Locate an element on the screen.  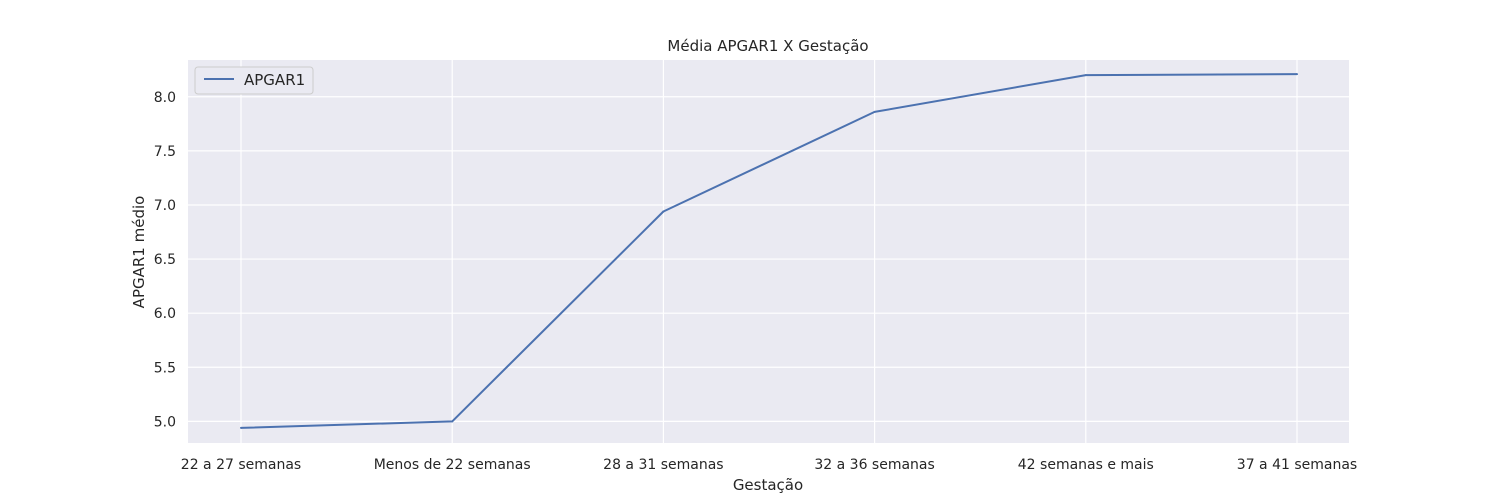
x-tick-label: 22 a 27 semanas is located at coordinates (241, 465).